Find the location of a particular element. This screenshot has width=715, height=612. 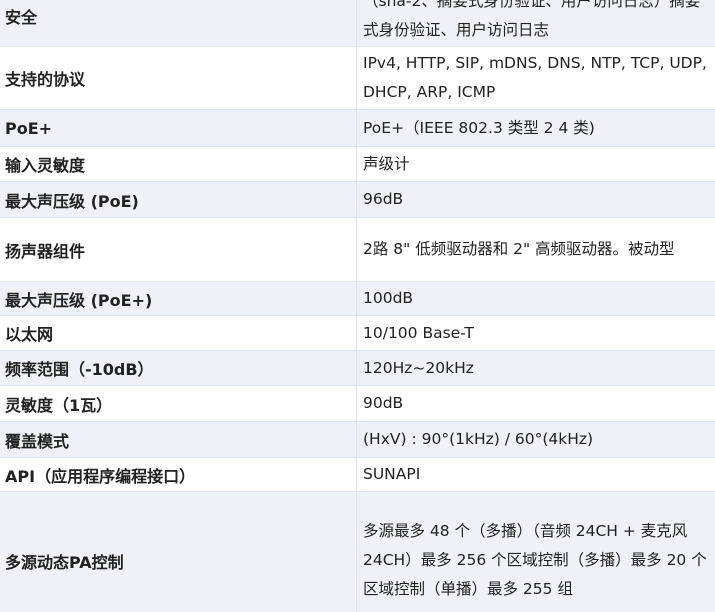

value-text: 90dB is located at coordinates (383, 403).